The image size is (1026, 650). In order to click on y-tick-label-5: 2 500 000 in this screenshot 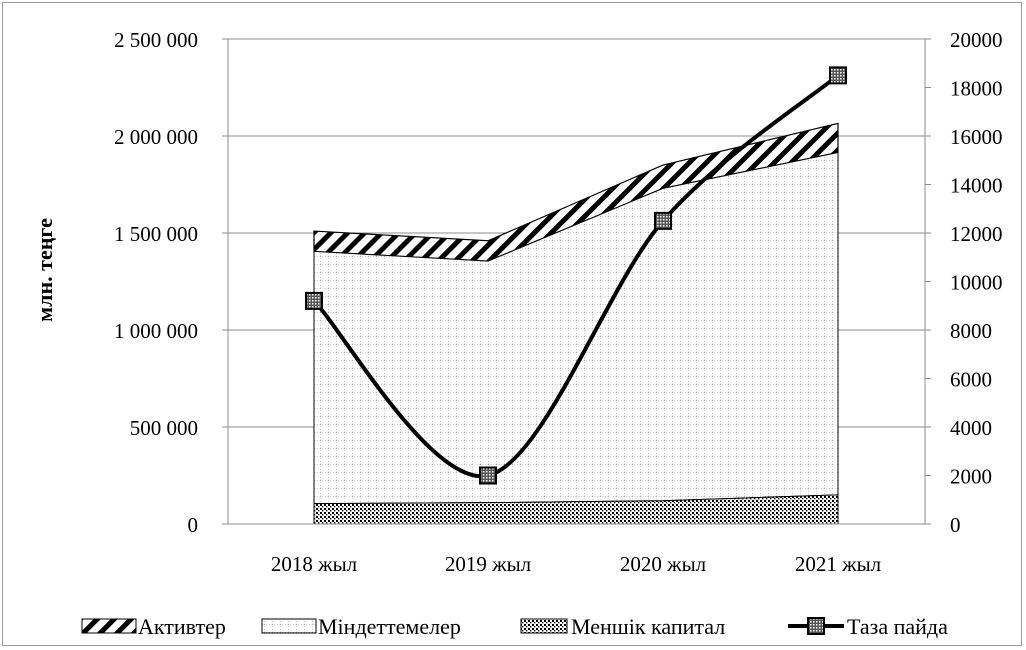, I will do `click(156, 40)`.